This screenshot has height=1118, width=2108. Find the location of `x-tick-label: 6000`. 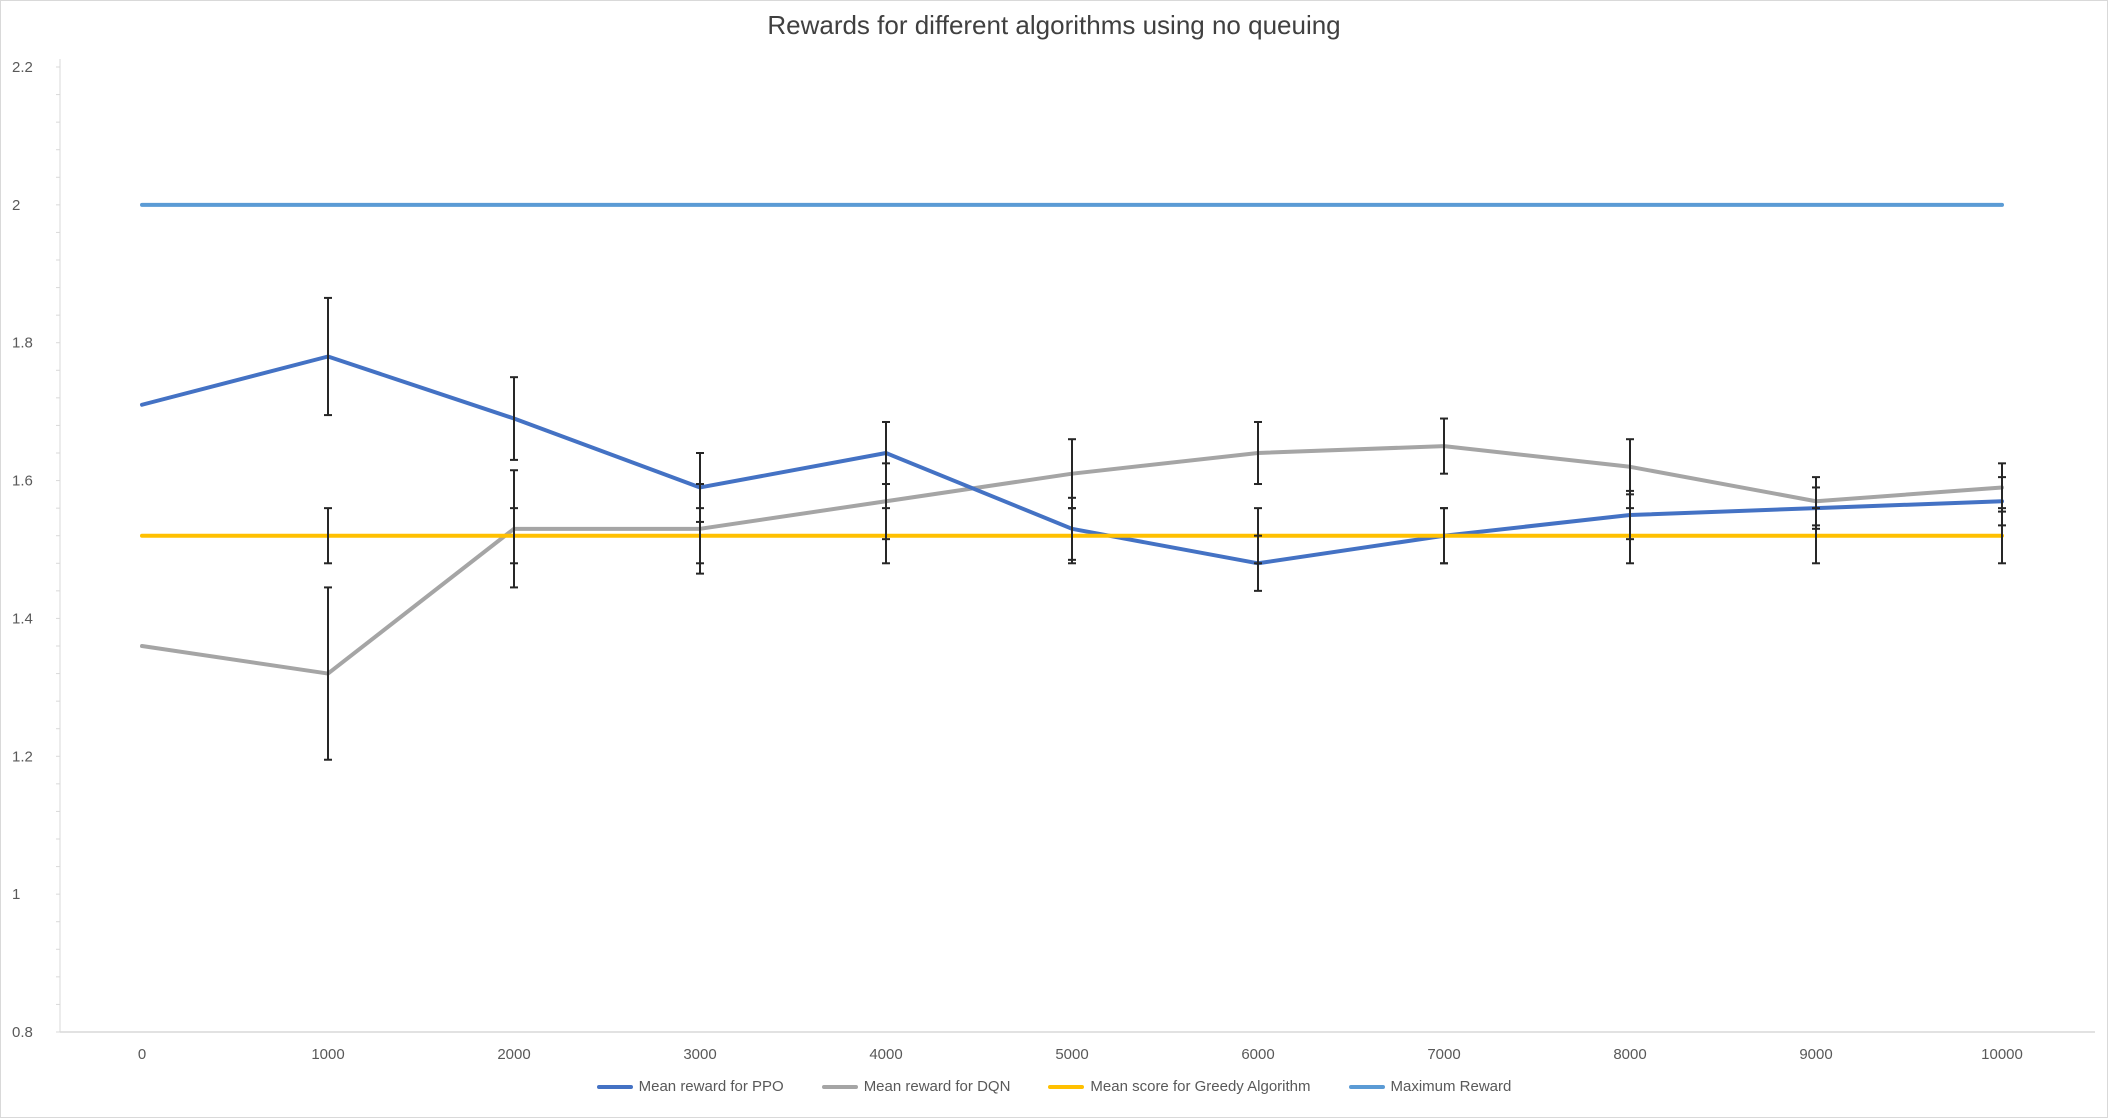

x-tick-label: 6000 is located at coordinates (1257, 1054).